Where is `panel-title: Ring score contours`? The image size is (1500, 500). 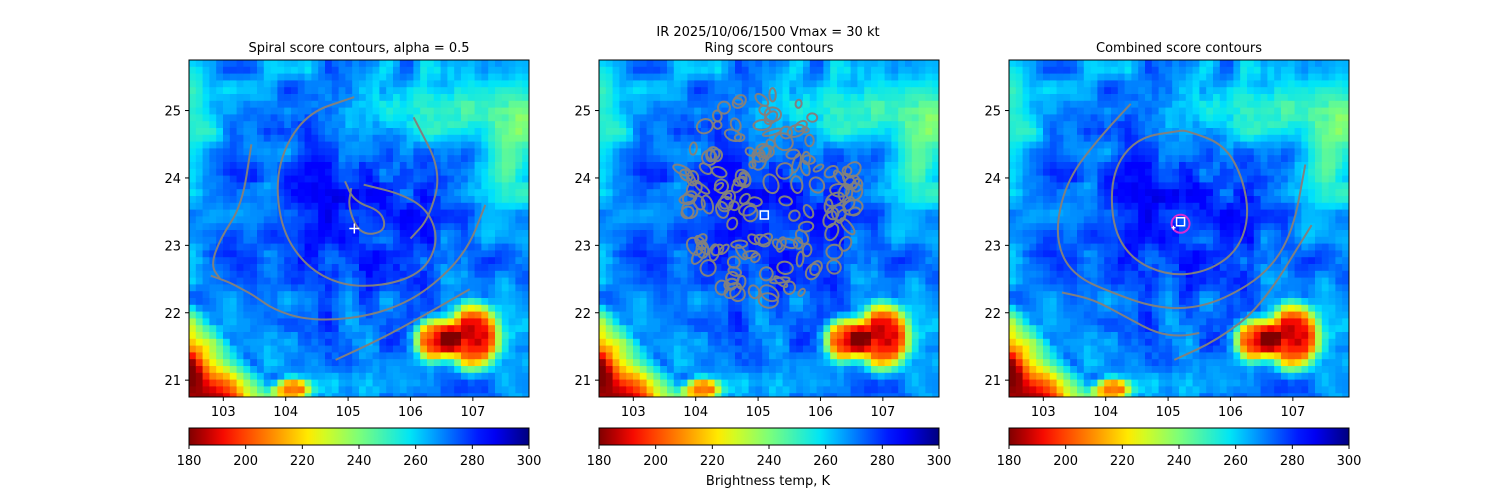 panel-title: Ring score contours is located at coordinates (768, 48).